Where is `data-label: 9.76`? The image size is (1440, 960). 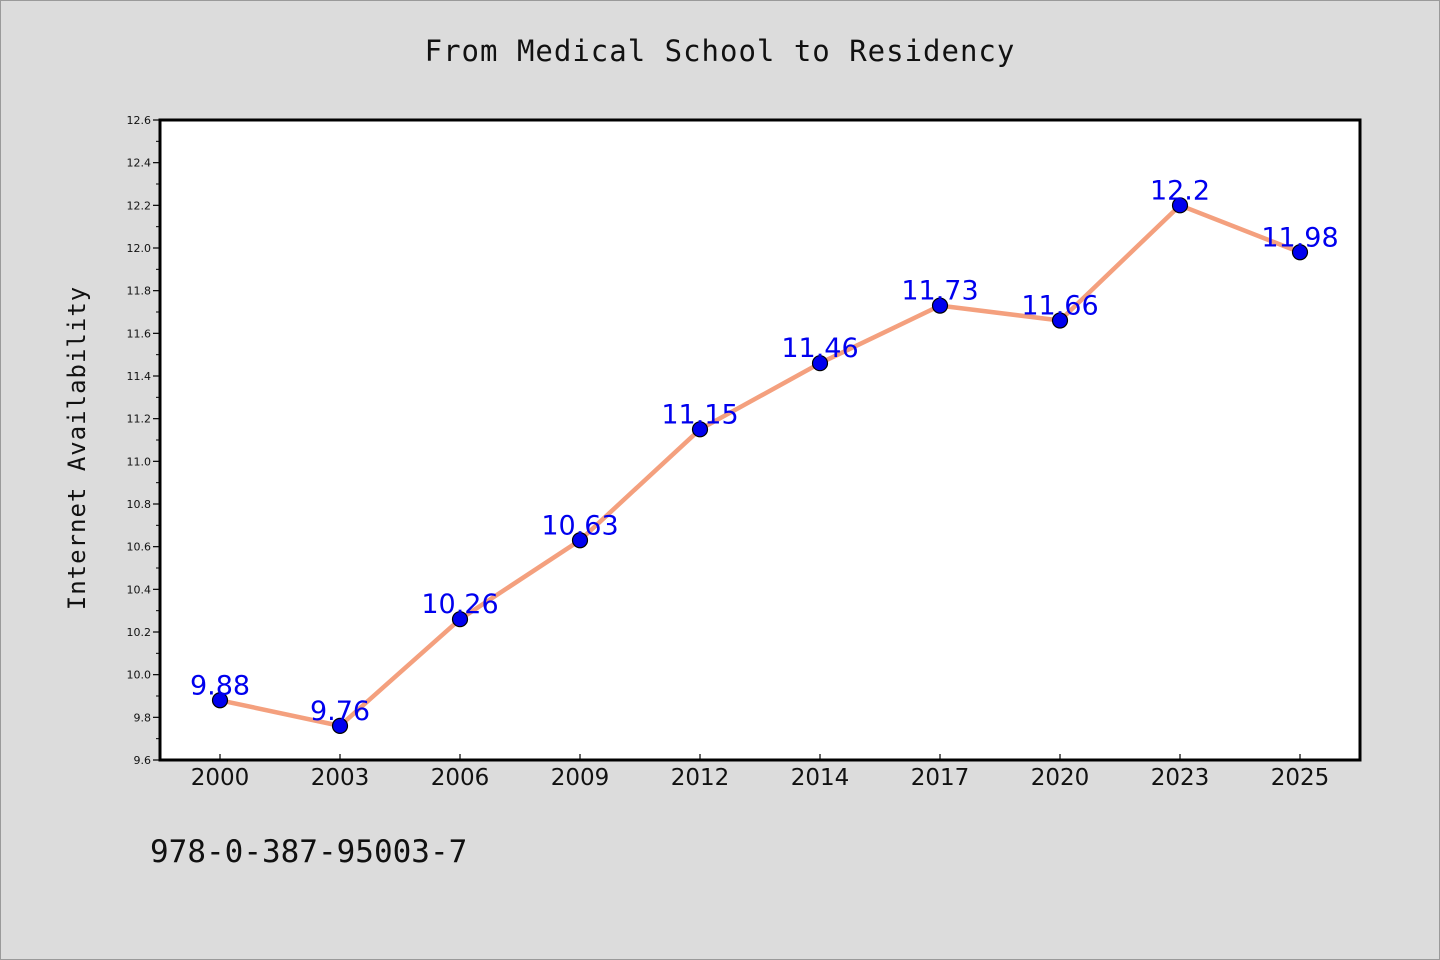
data-label: 9.76 is located at coordinates (340, 711).